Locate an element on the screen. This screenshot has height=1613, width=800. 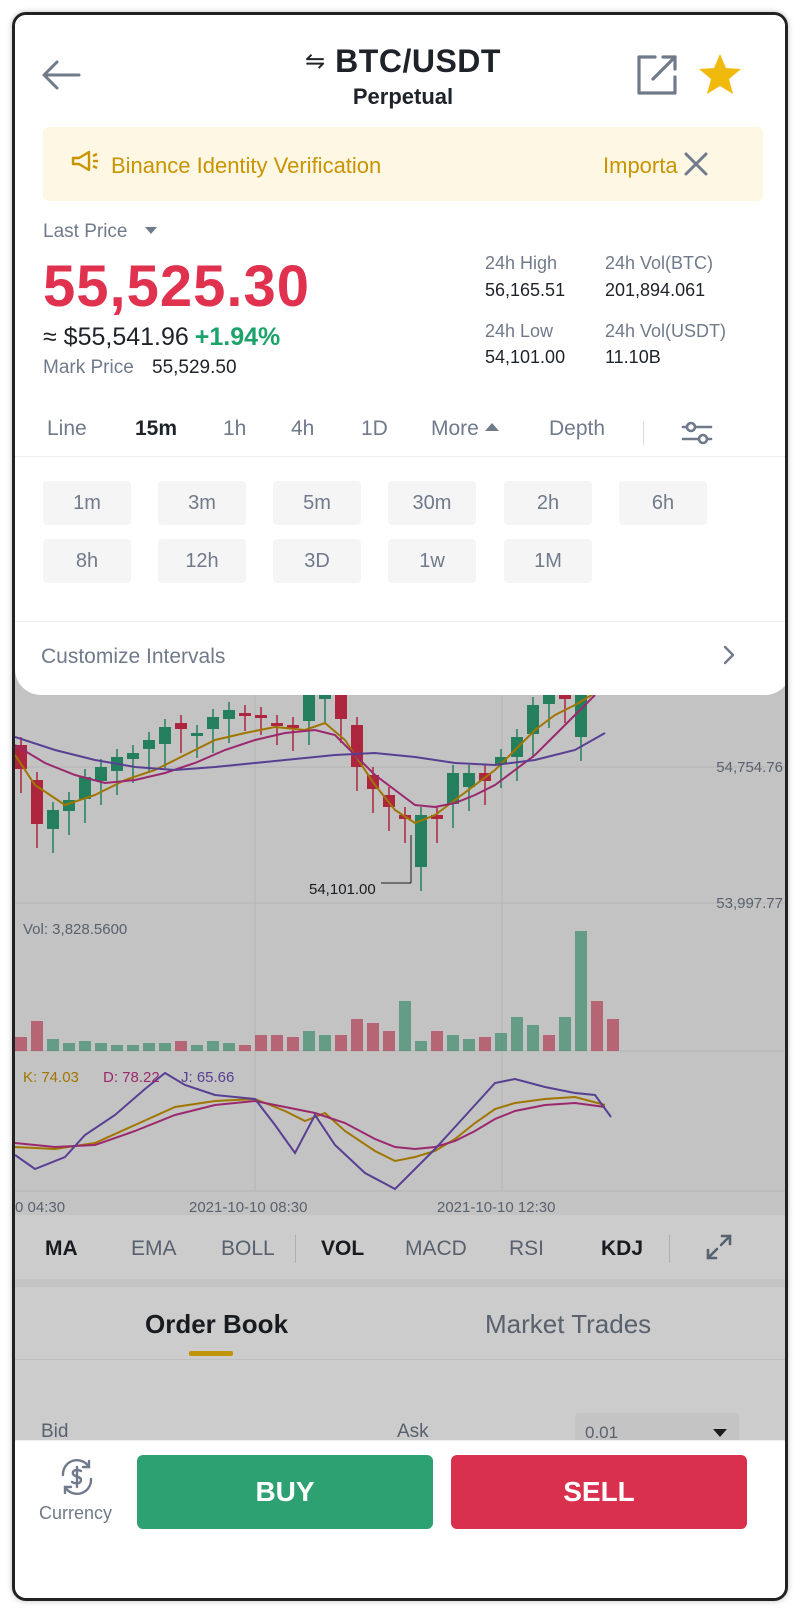
indicator-kdj: KDJ is located at coordinates (622, 1248).